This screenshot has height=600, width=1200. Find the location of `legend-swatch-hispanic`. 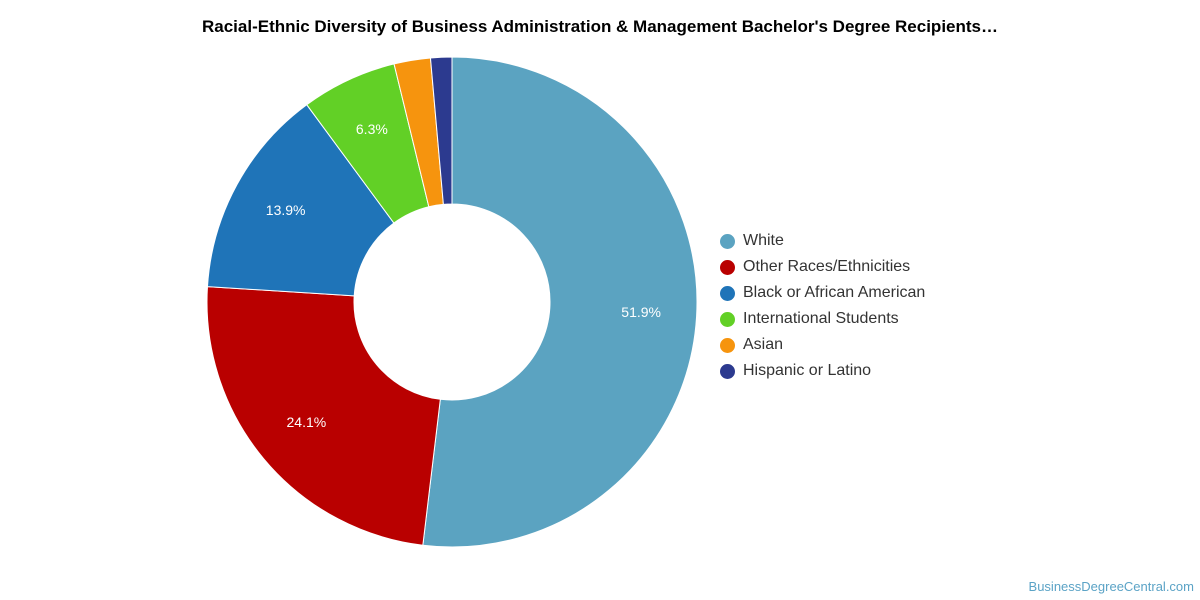

legend-swatch-hispanic is located at coordinates (727, 371).